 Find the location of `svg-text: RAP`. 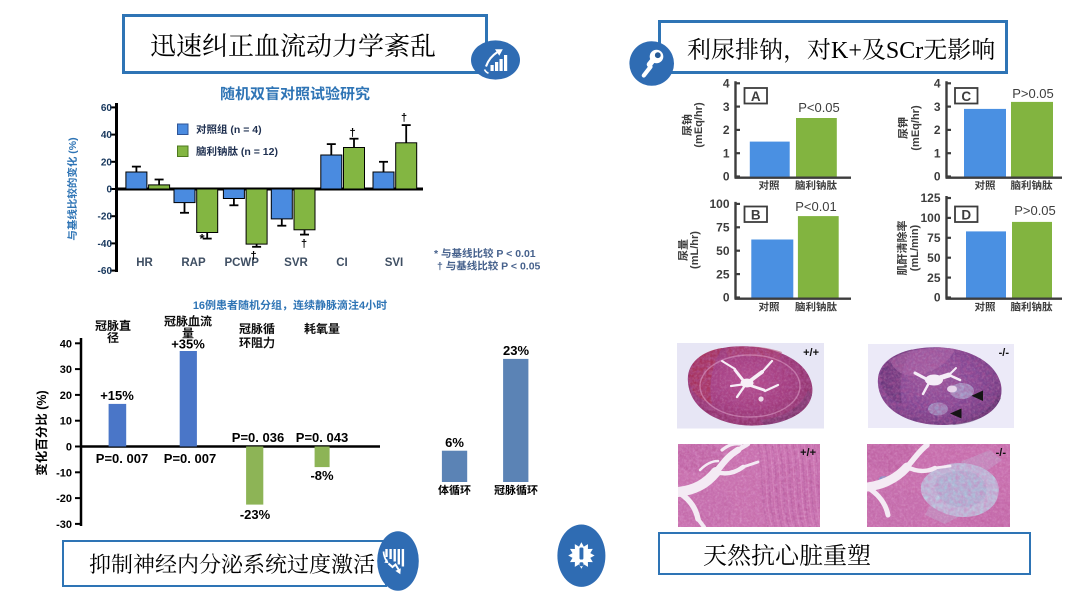

svg-text: RAP is located at coordinates (193, 263).